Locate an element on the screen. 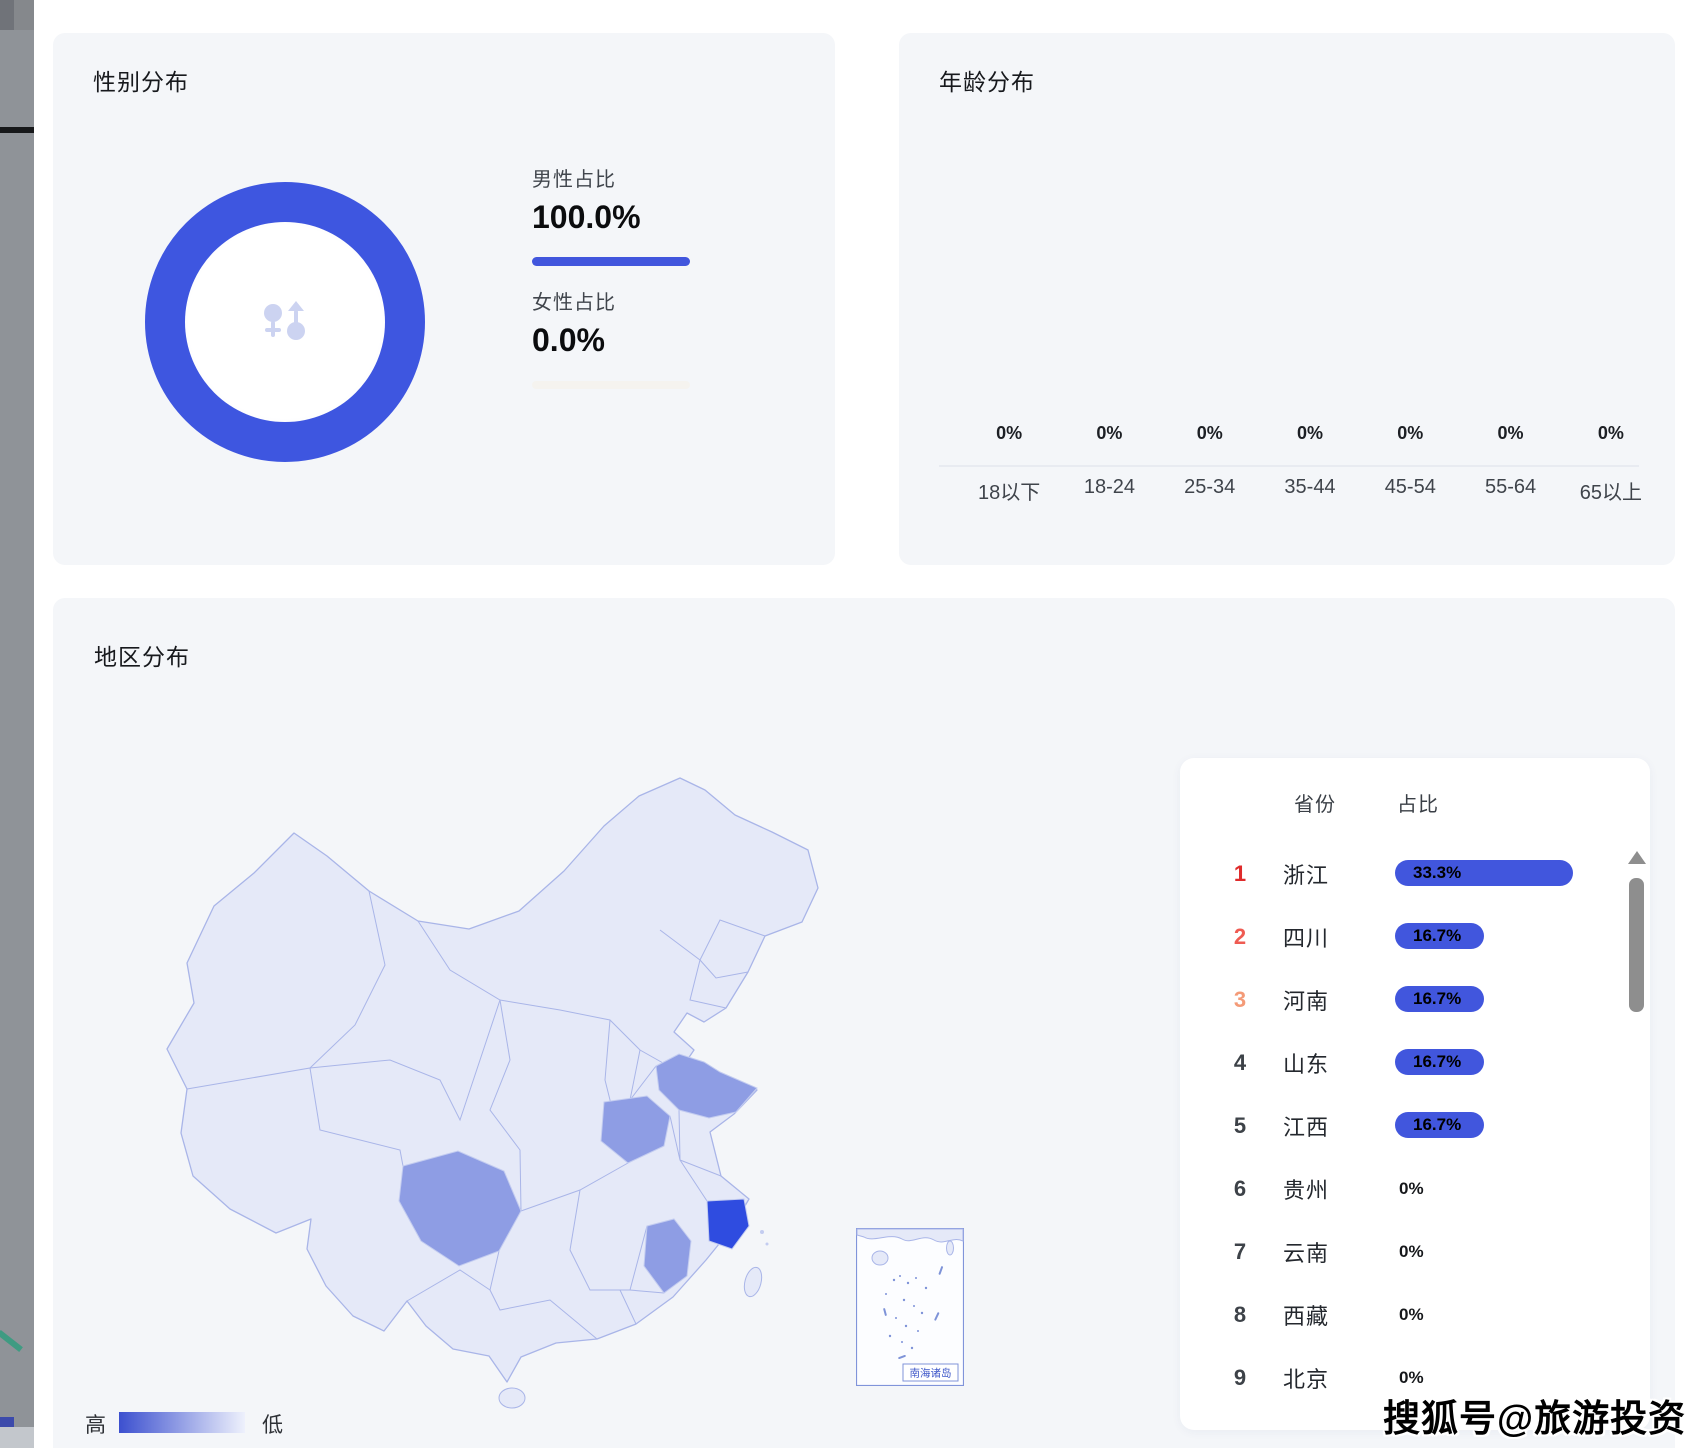 The height and width of the screenshot is (1448, 1702). male-ratio-value: 100.0% is located at coordinates (586, 217).